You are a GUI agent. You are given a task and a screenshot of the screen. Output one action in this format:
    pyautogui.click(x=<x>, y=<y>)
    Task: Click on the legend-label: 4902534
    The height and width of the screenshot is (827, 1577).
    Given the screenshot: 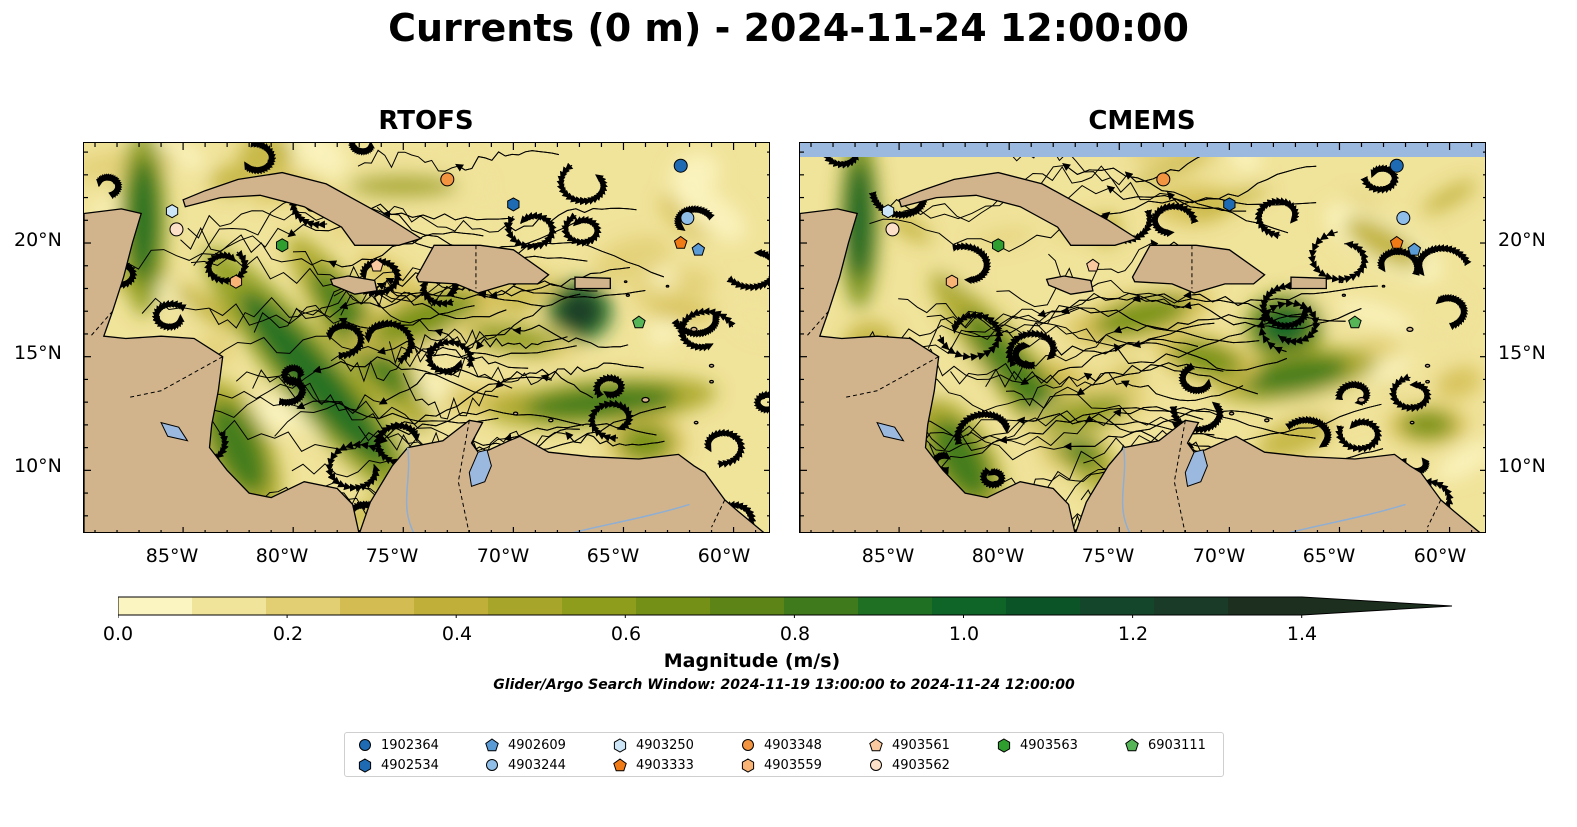 What is the action you would take?
    pyautogui.click(x=410, y=765)
    